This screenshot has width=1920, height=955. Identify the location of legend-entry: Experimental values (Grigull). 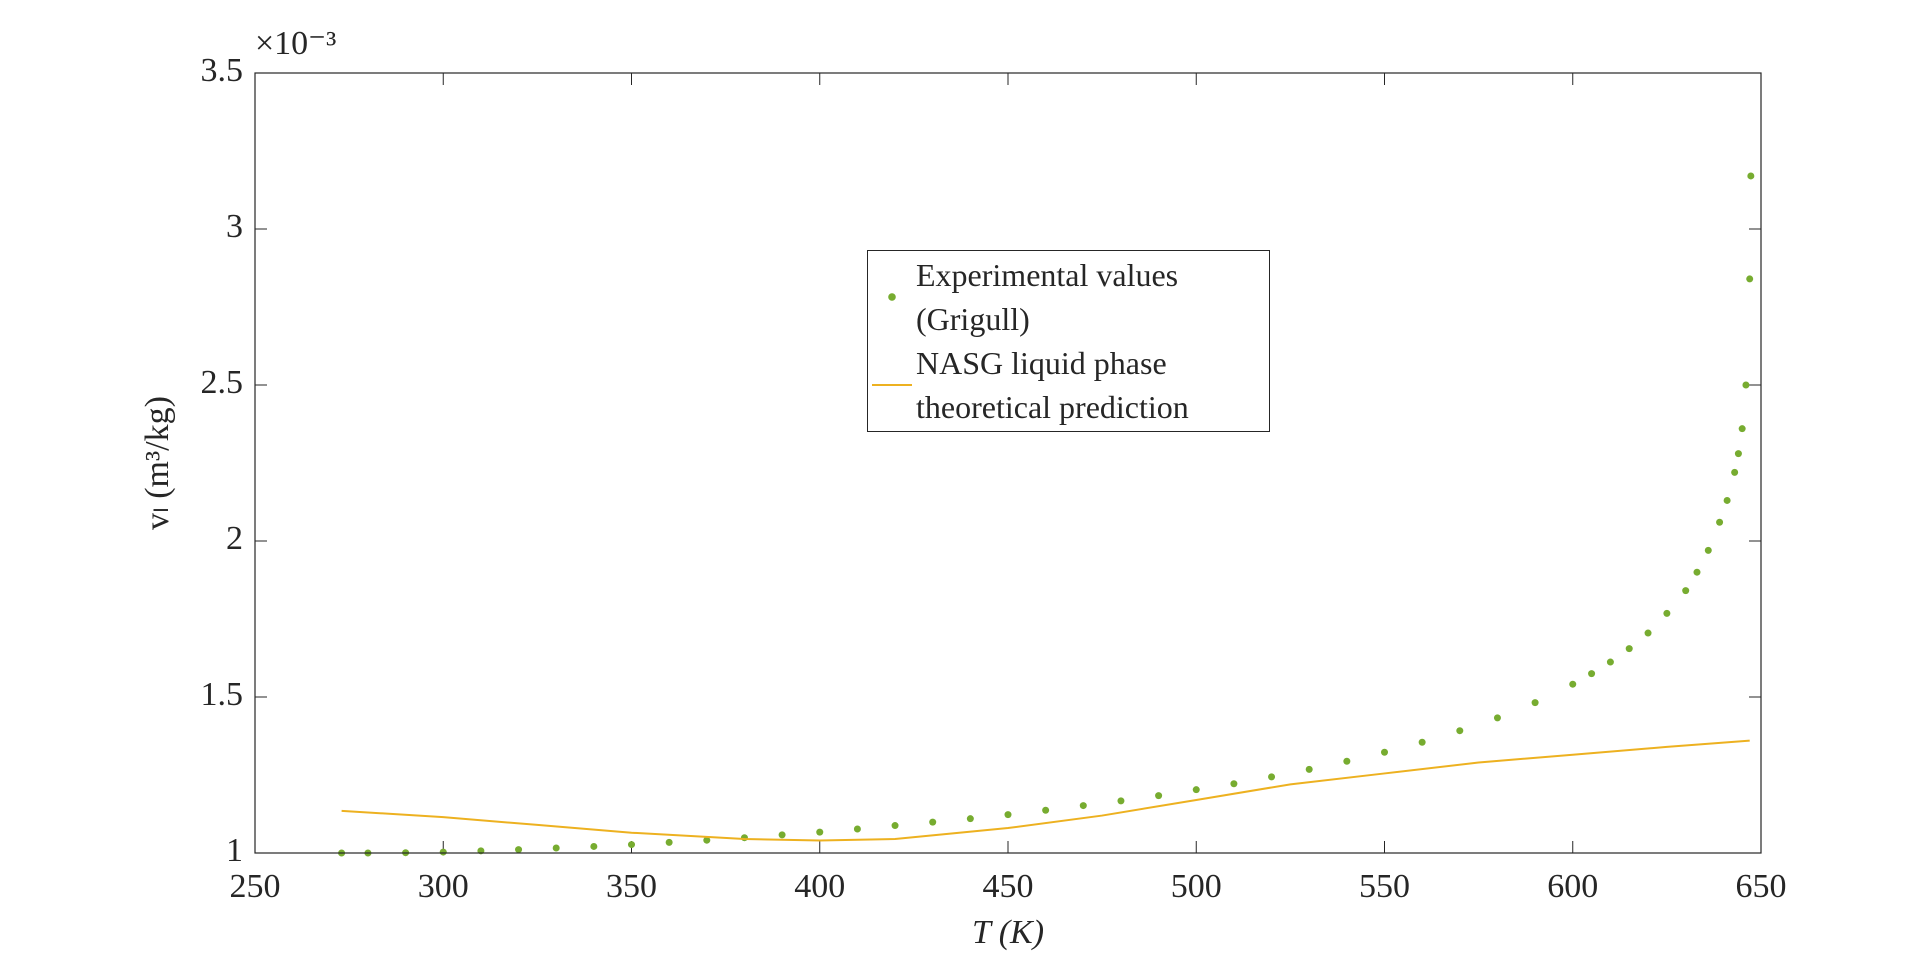
(1068, 297).